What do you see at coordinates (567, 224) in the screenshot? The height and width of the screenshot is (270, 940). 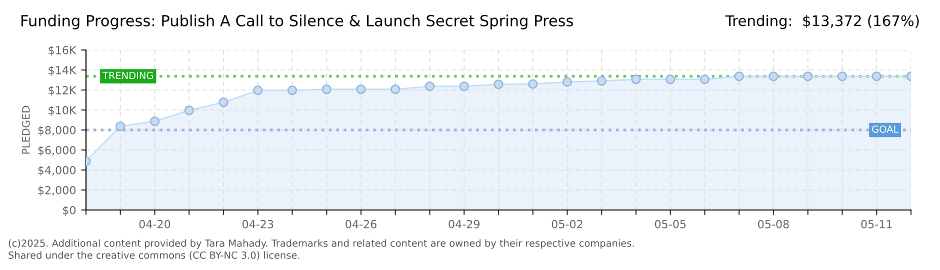 I see `x-tick-label: 05-02` at bounding box center [567, 224].